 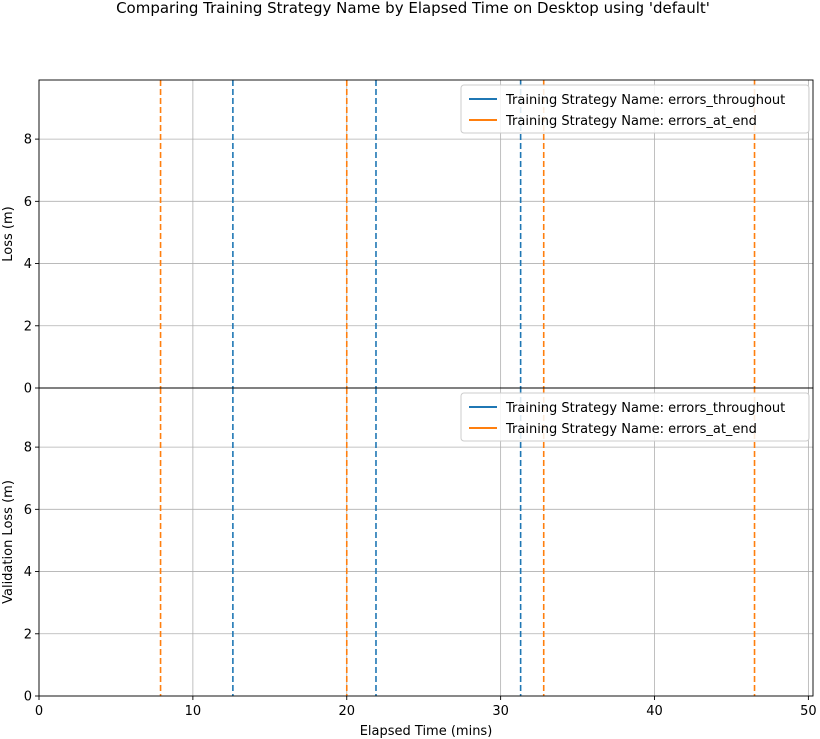 What do you see at coordinates (39, 711) in the screenshot?
I see `x-tick-label: 0` at bounding box center [39, 711].